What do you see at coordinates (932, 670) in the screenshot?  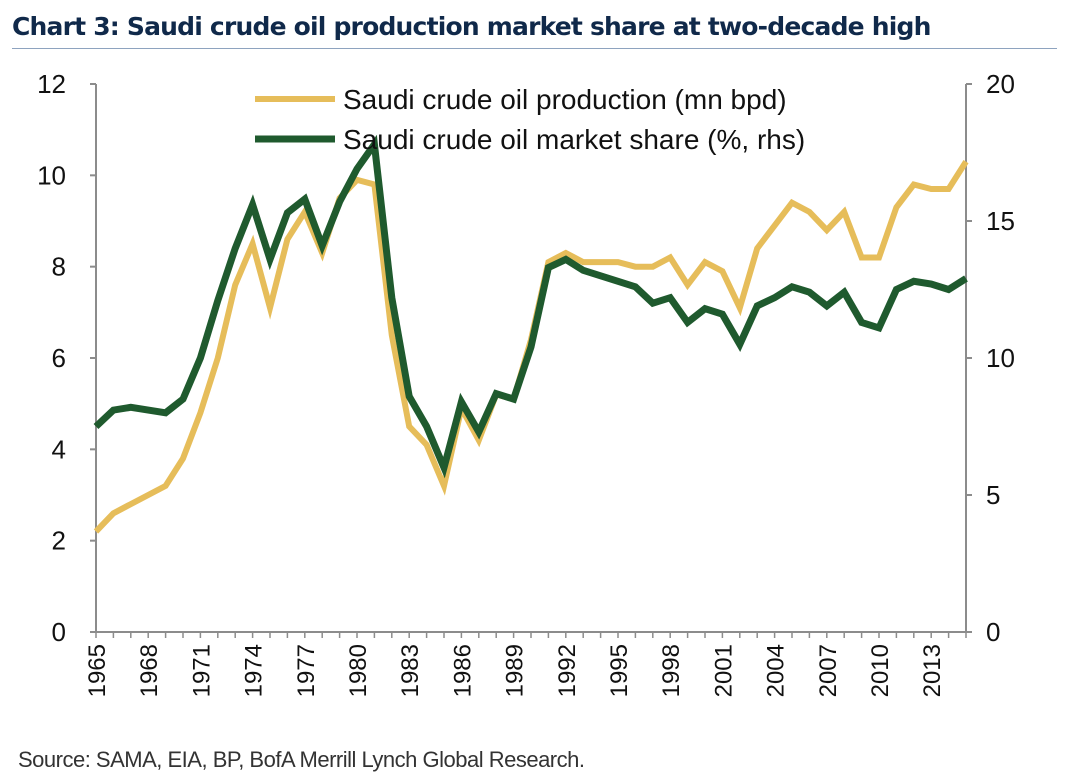 I see `x-tick-label: 2013` at bounding box center [932, 670].